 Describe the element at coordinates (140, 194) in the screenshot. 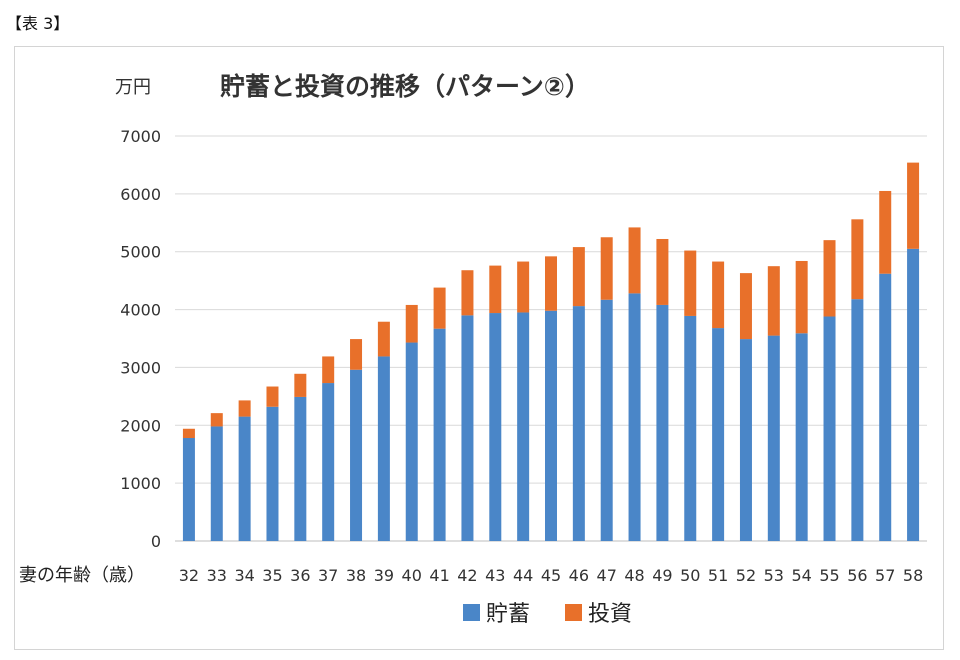

I see `y-tick-label: 6000` at that location.